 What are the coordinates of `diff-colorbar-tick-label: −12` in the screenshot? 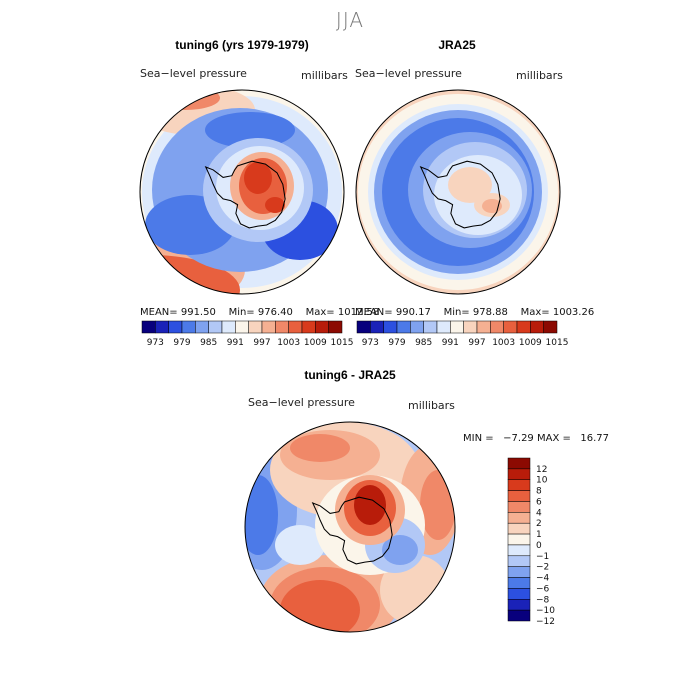 It's located at (545, 622).